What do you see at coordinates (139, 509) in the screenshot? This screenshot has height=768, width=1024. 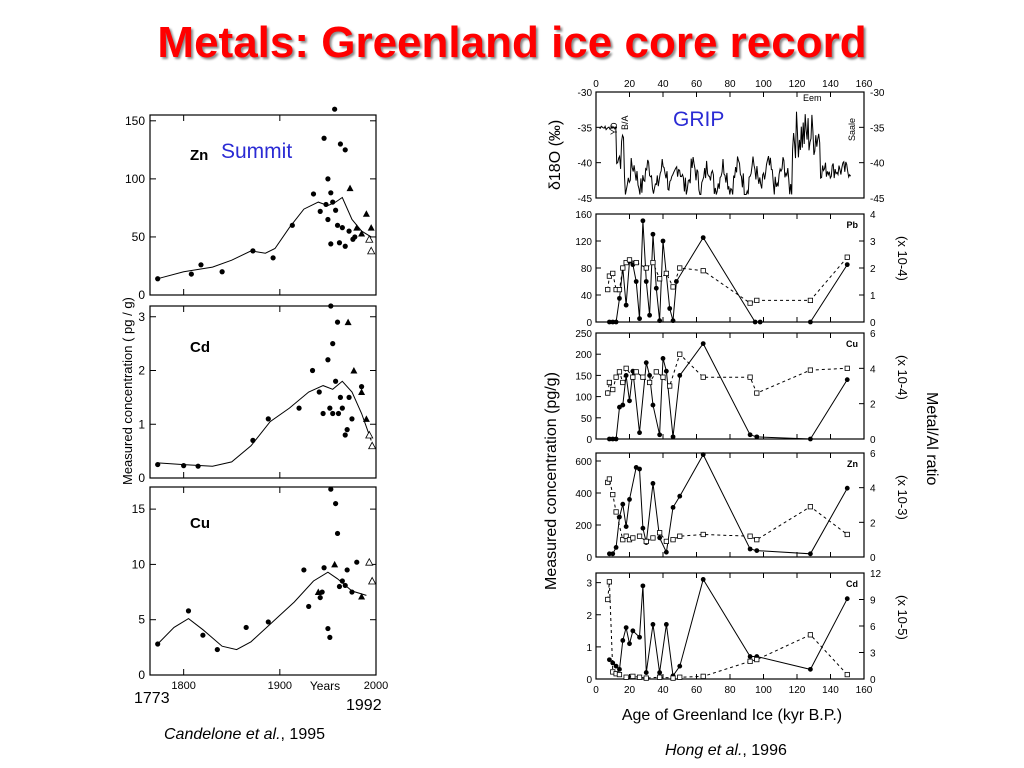 I see `y-tick-label: 15` at bounding box center [139, 509].